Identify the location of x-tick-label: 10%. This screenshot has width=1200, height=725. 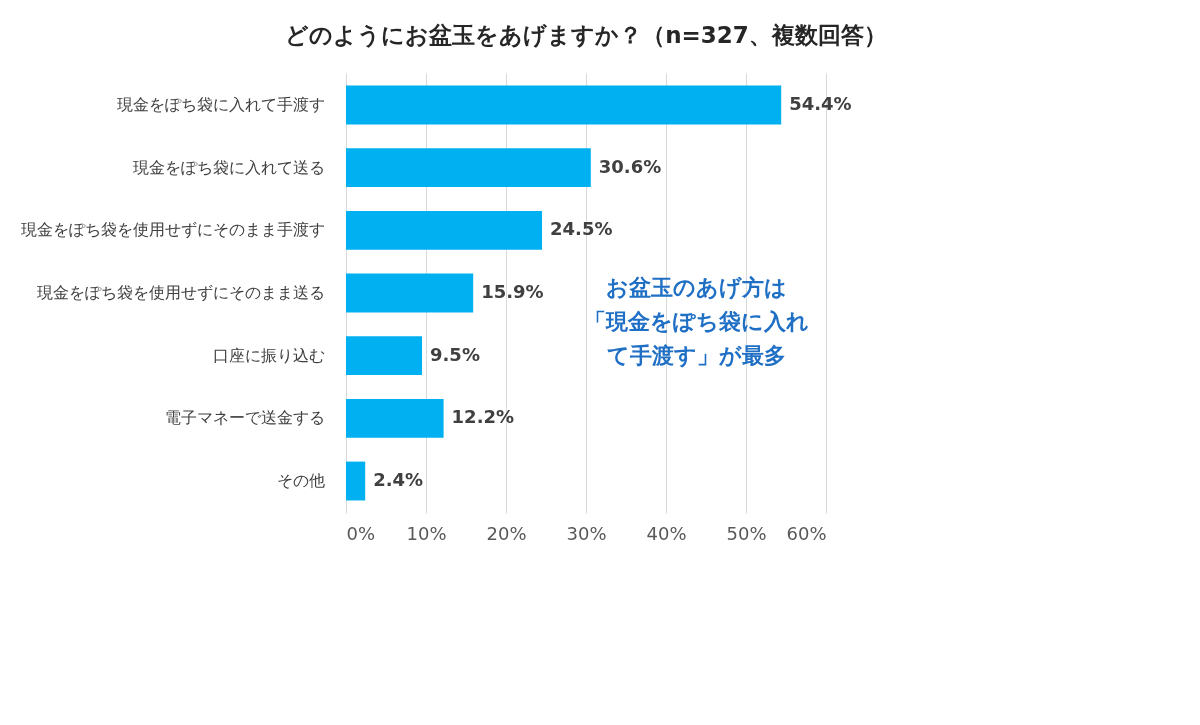
(426, 533).